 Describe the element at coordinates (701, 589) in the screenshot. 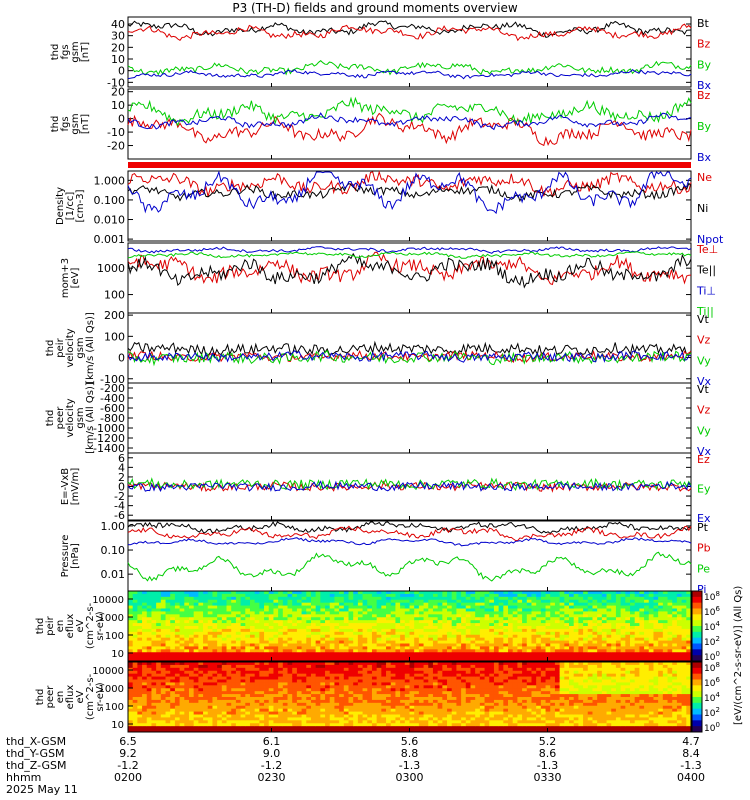

I see `legend-Pi: Pi` at that location.